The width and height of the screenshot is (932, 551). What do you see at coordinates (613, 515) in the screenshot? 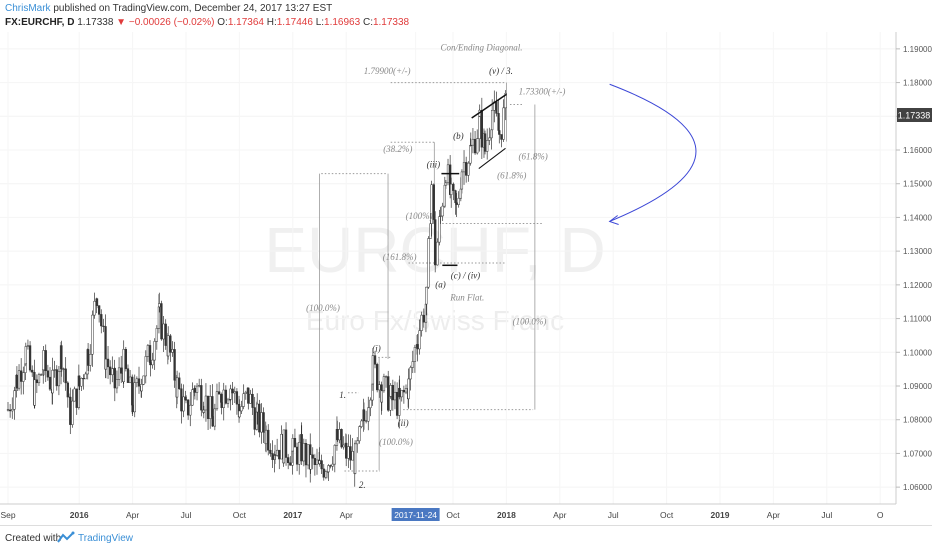
I see `x-tick-label: Jul` at bounding box center [613, 515].